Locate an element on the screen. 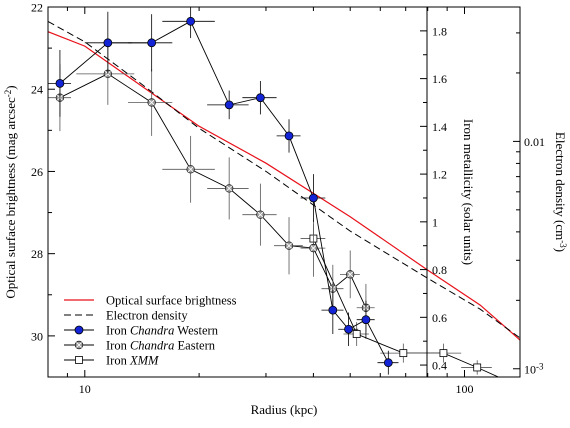 This screenshot has width=570, height=428. y-mid-tick-label: 0.4 is located at coordinates (439, 366).